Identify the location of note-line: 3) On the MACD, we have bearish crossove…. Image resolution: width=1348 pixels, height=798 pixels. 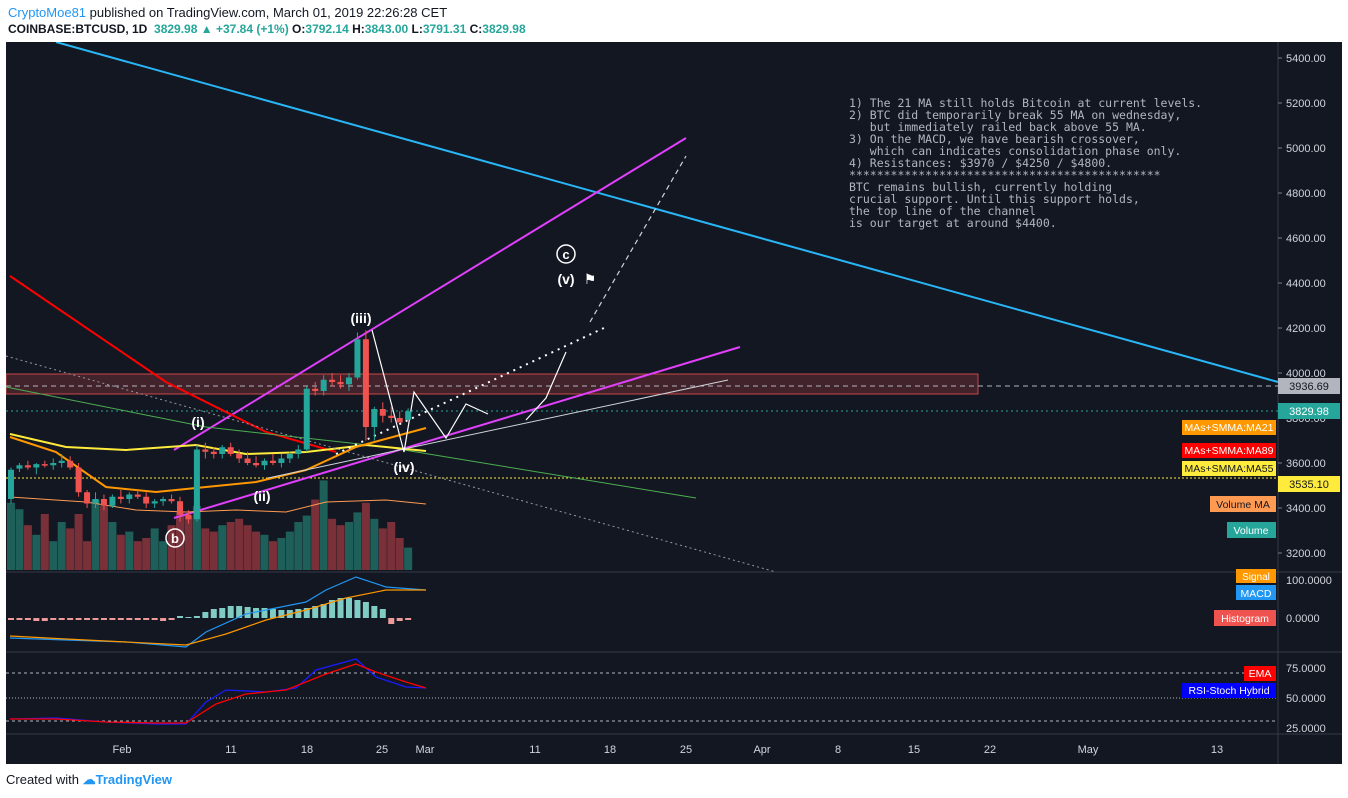
(994, 139).